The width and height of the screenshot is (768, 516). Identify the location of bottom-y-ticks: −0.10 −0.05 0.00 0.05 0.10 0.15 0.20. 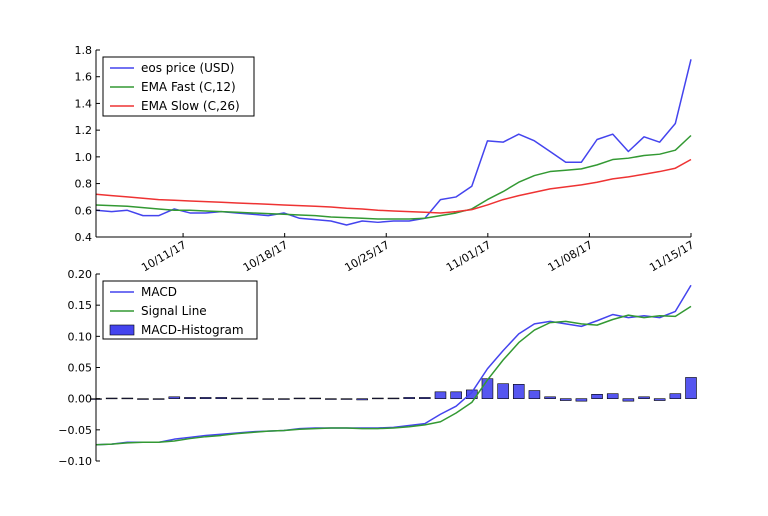
(79, 368).